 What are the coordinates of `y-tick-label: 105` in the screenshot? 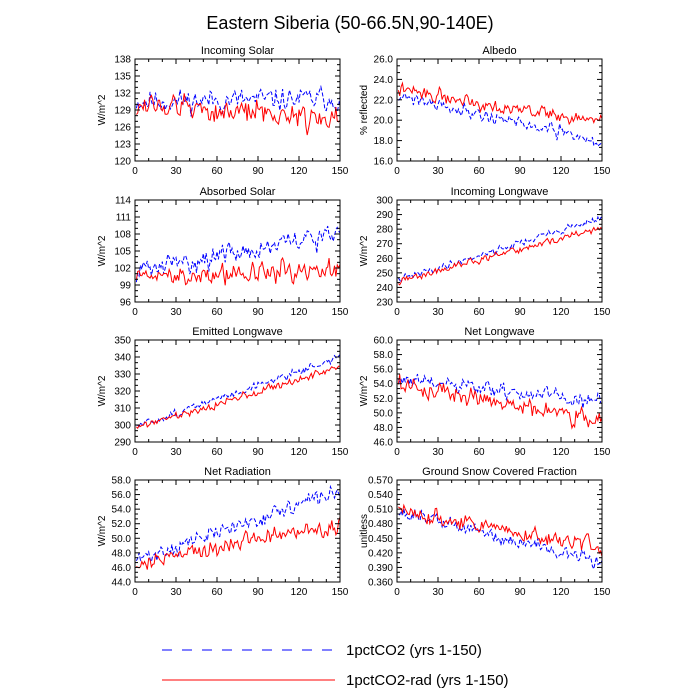 It's located at (122, 252).